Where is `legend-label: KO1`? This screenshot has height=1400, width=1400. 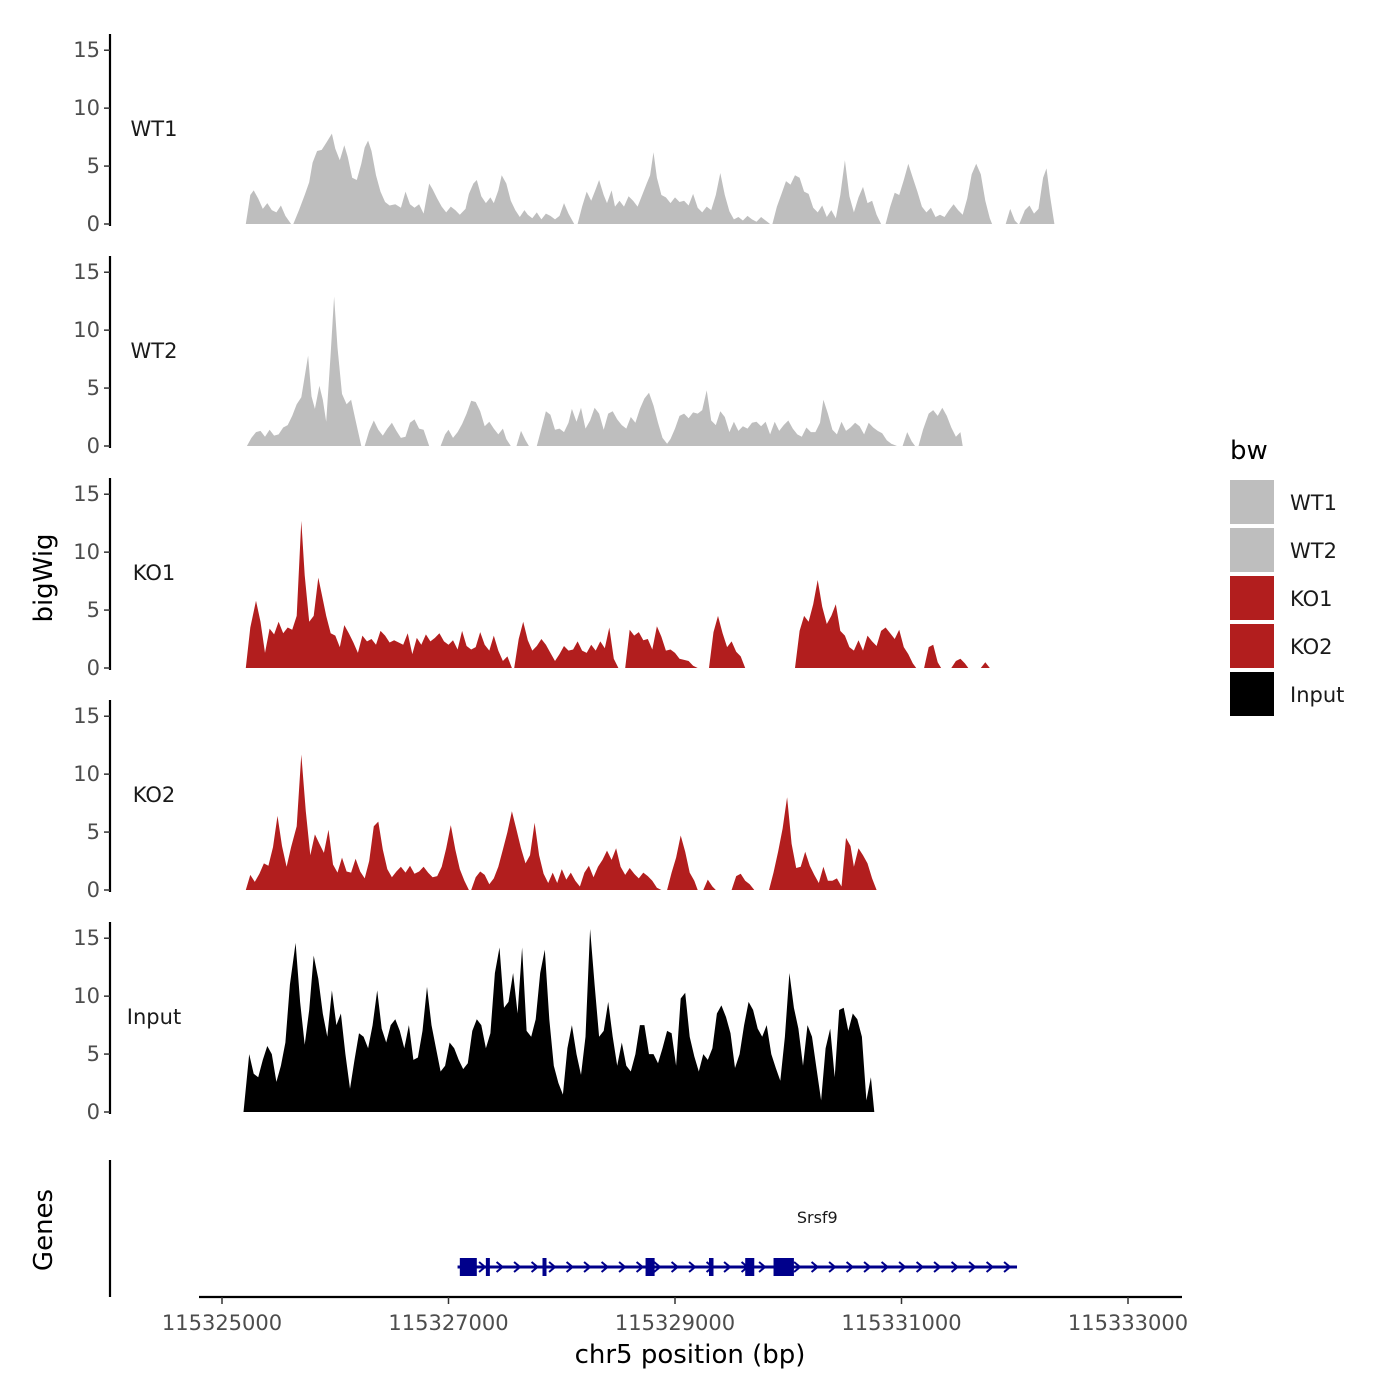 legend-label: KO1 is located at coordinates (1311, 599).